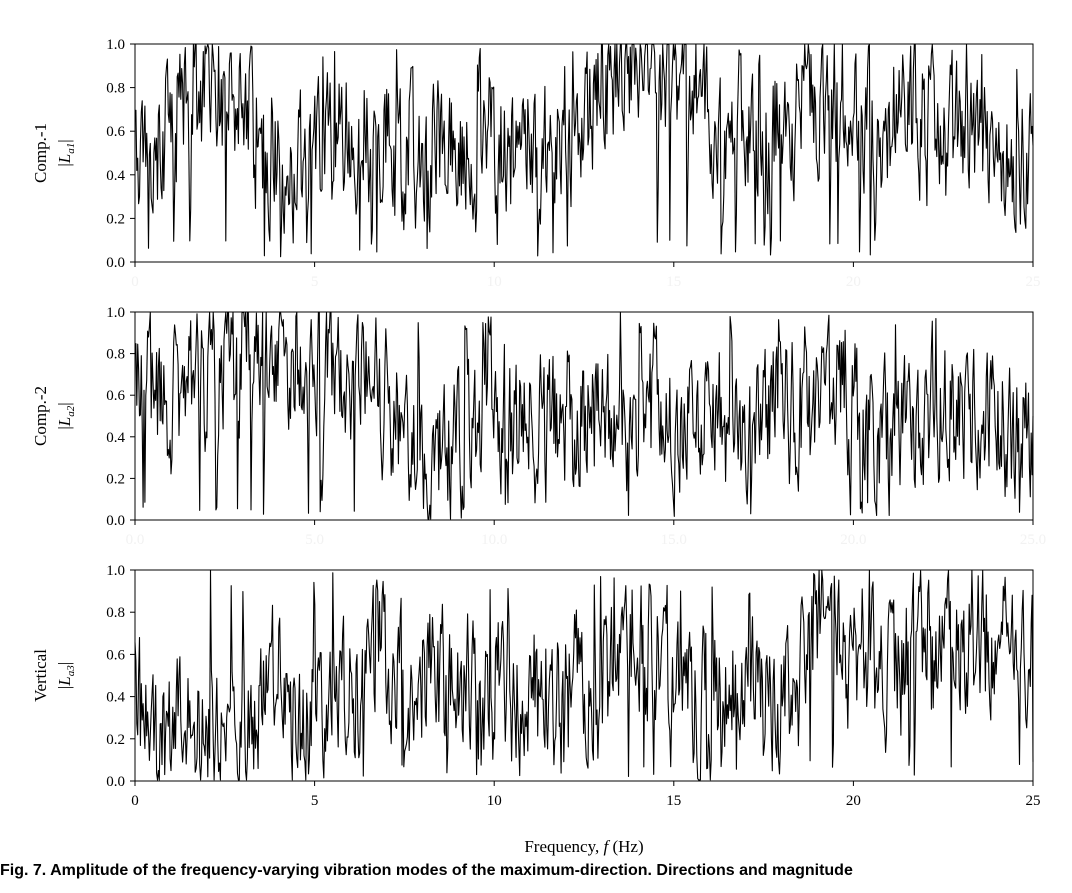  What do you see at coordinates (1033, 540) in the screenshot?
I see `x-tick-label: 25.0` at bounding box center [1033, 540].